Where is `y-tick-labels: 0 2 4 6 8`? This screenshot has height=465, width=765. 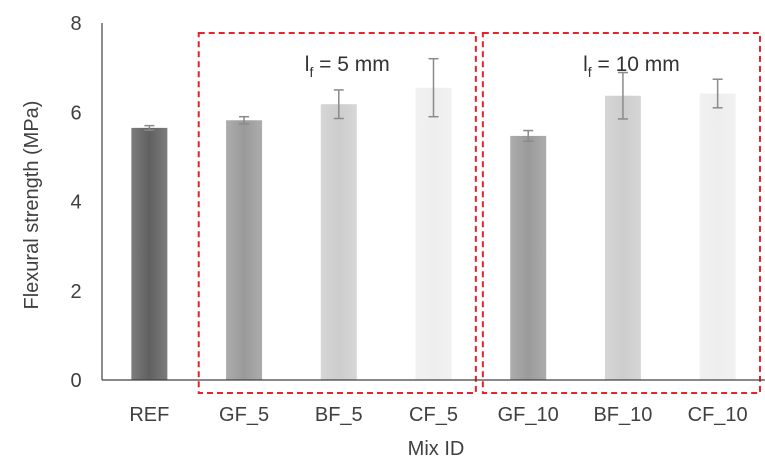 y-tick-labels: 0 2 4 6 8 is located at coordinates (75, 202).